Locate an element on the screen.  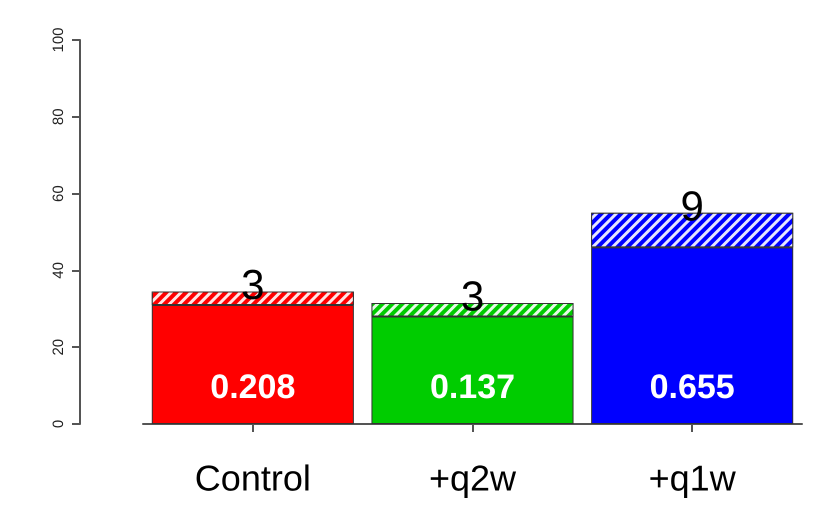
x-tick-label: Control is located at coordinates (252, 478).